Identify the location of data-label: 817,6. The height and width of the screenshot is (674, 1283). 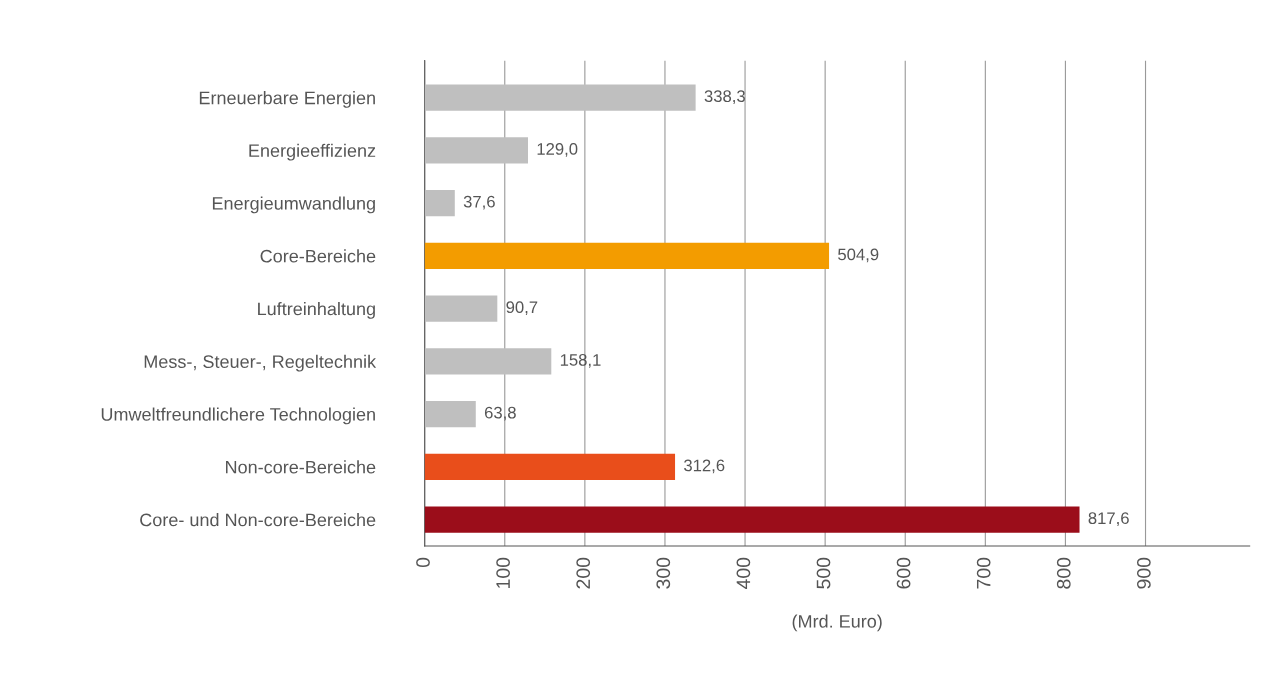
(1108, 519).